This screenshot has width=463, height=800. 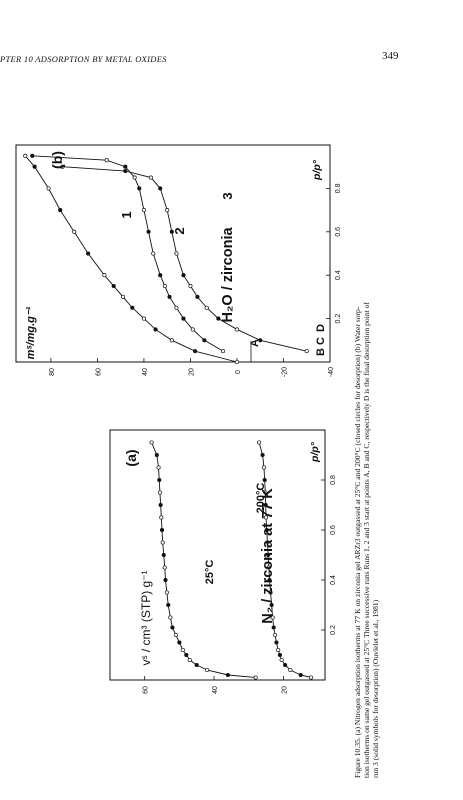 What do you see at coordinates (331, 372) in the screenshot?
I see `panel-b-y-tick-label: -40` at bounding box center [331, 372].